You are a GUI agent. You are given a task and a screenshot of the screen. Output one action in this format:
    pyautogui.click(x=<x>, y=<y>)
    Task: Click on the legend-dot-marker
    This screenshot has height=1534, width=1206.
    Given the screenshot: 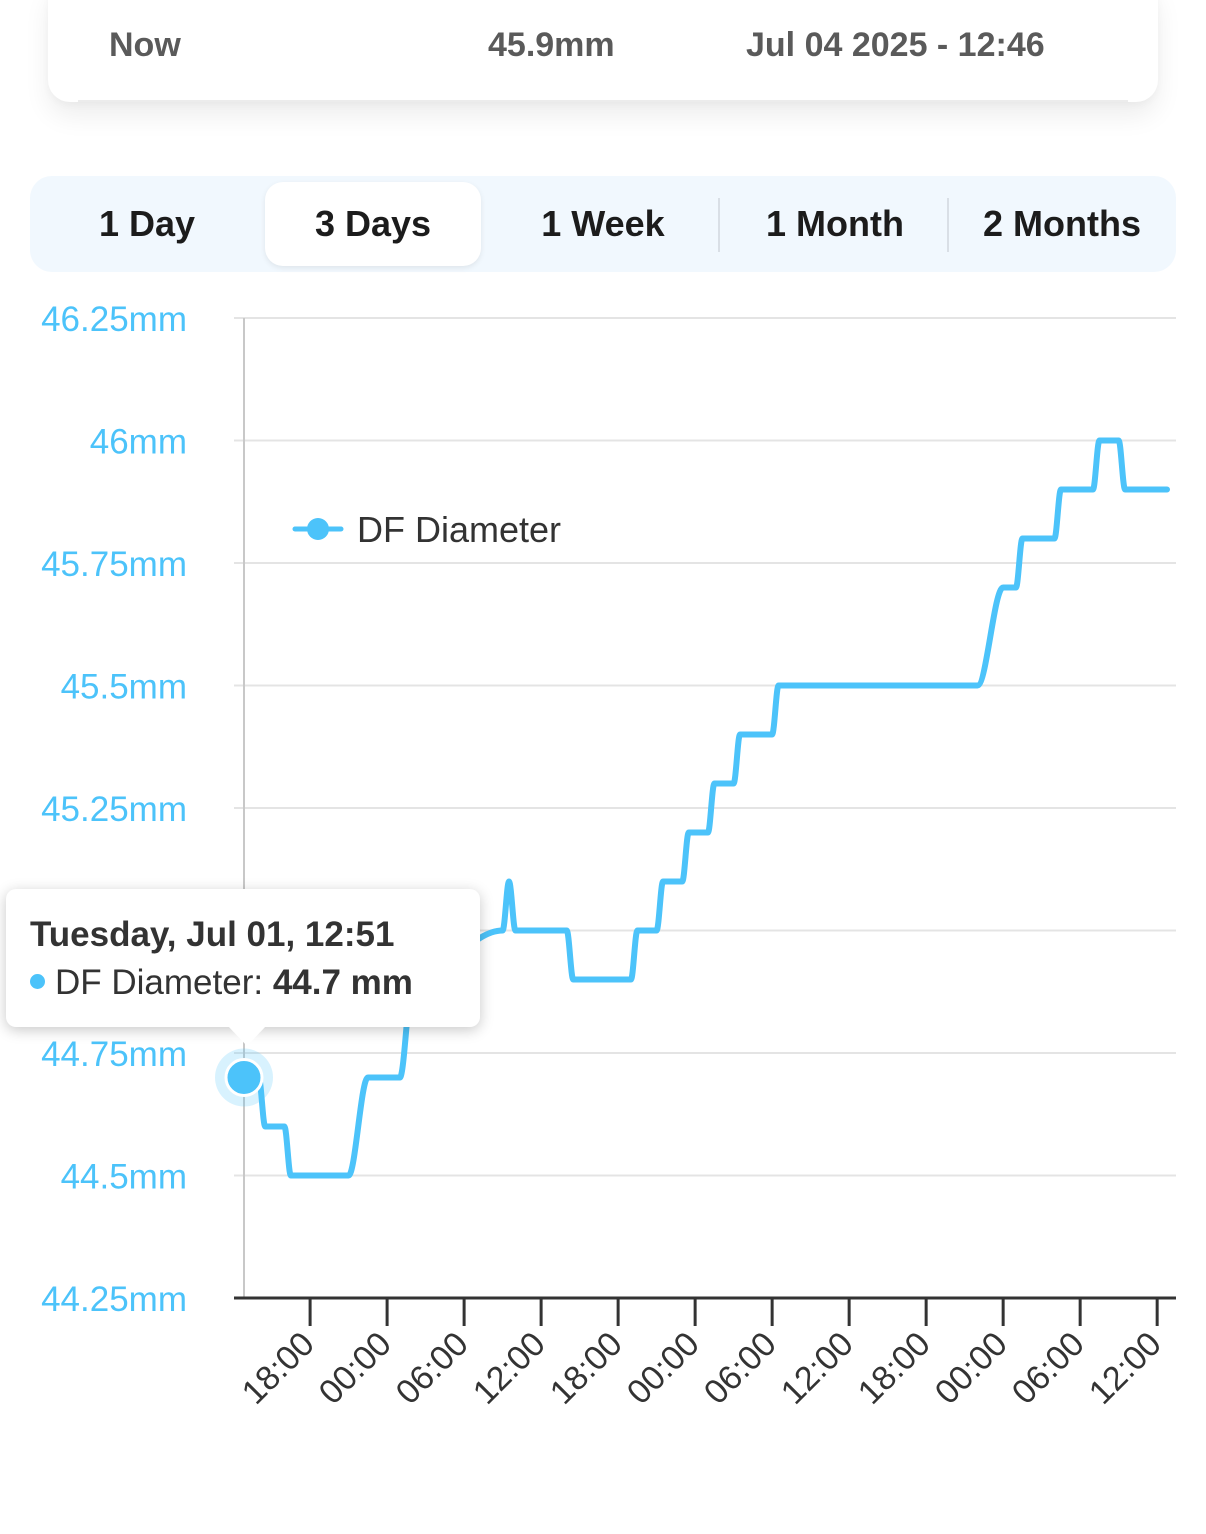 What is the action you would take?
    pyautogui.click(x=318, y=529)
    